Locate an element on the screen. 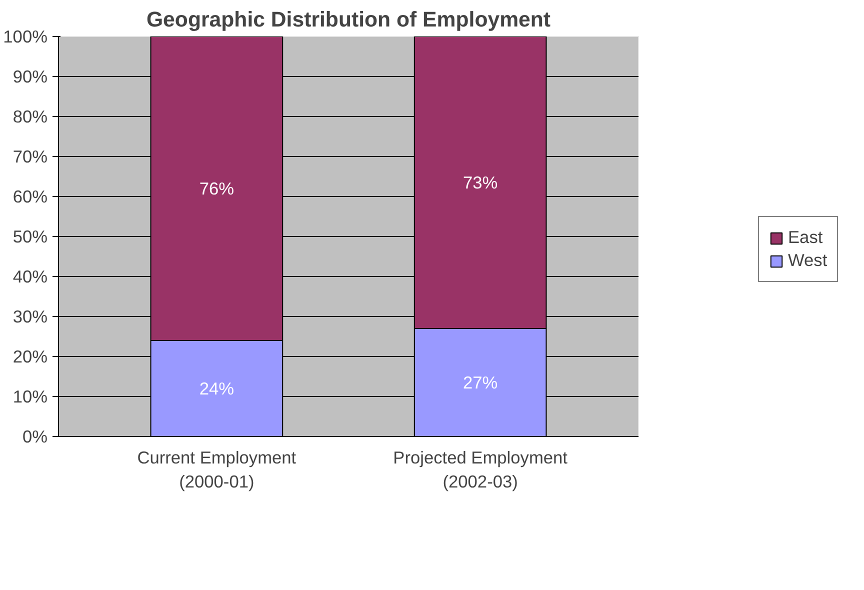  data-label: 76% is located at coordinates (216, 188).